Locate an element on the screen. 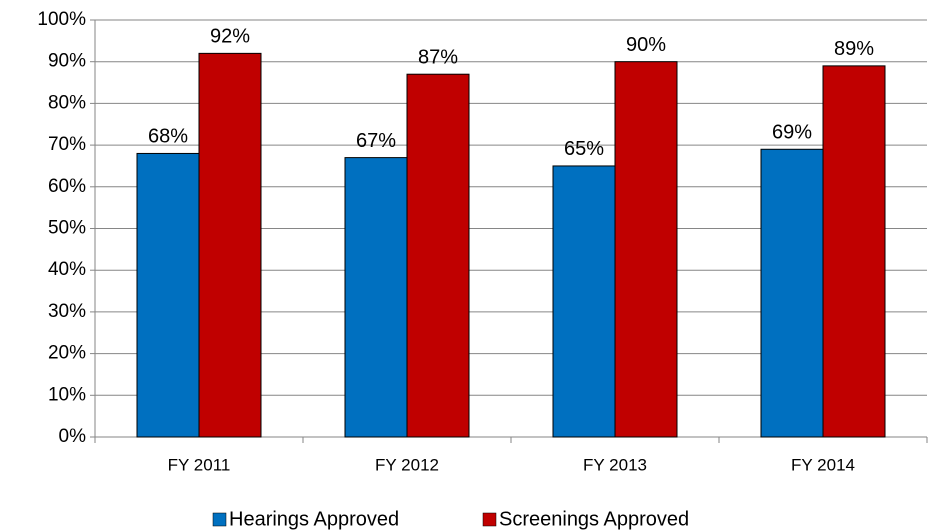 This screenshot has height=531, width=937. y-tick-label: 20% is located at coordinates (67, 353).